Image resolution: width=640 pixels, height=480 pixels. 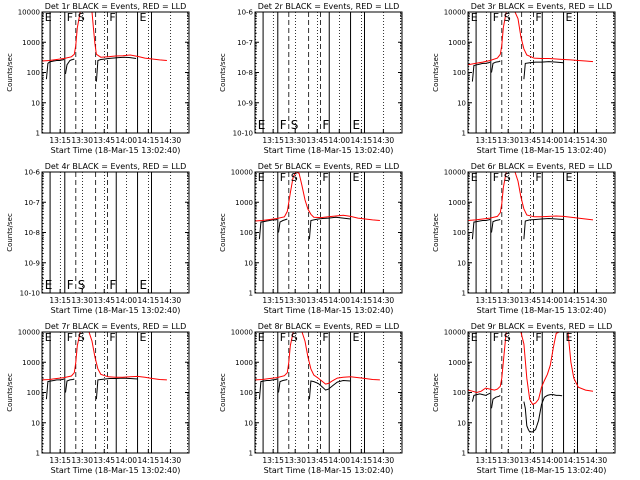 What do you see at coordinates (38, 454) in the screenshot?
I see `y-tick-label: 1` at bounding box center [38, 454].